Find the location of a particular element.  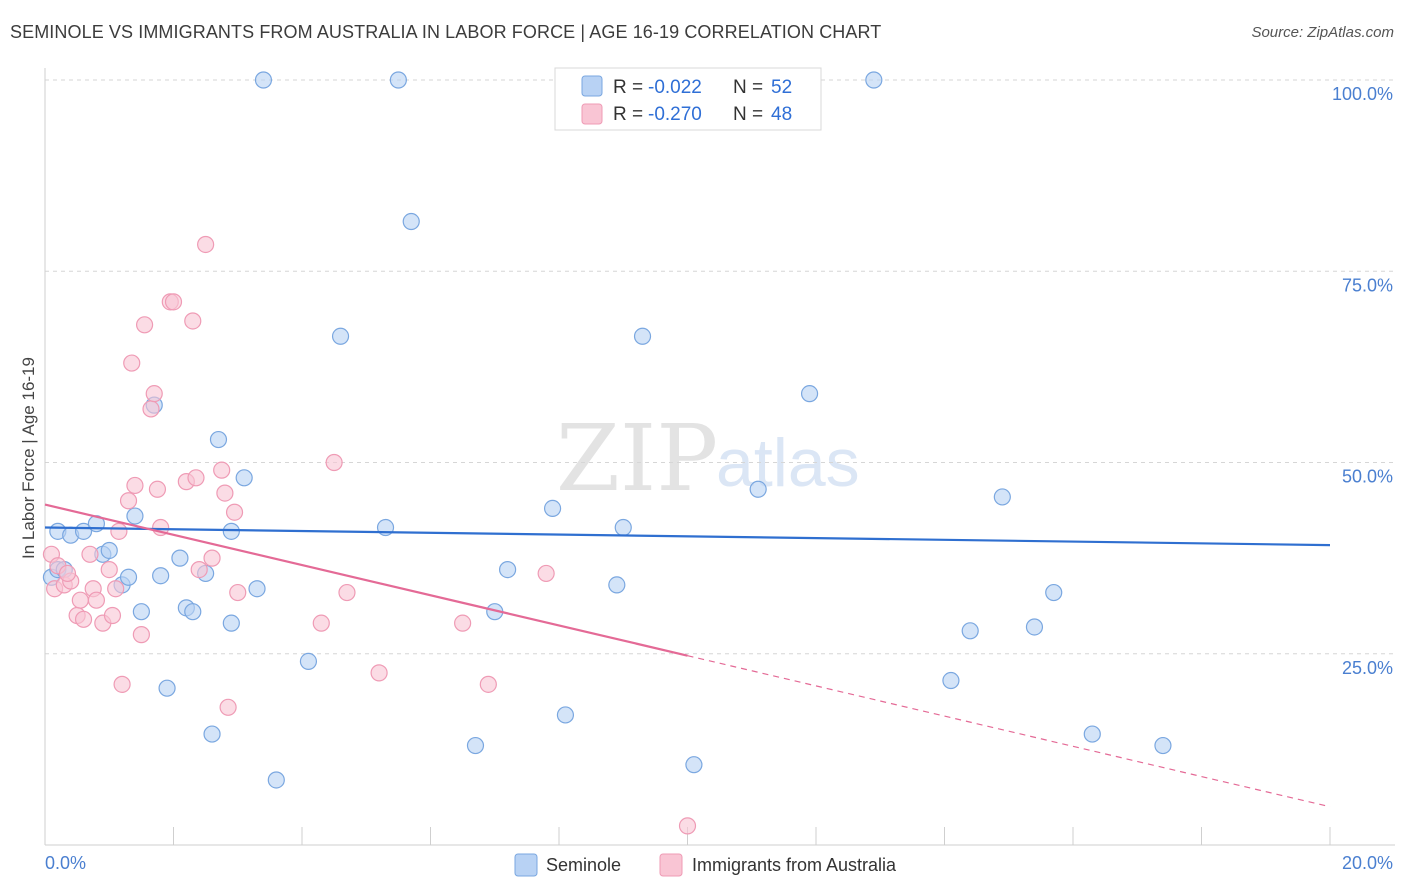

bottom-legend-australia: Immigrants from Australia is located at coordinates (794, 865).